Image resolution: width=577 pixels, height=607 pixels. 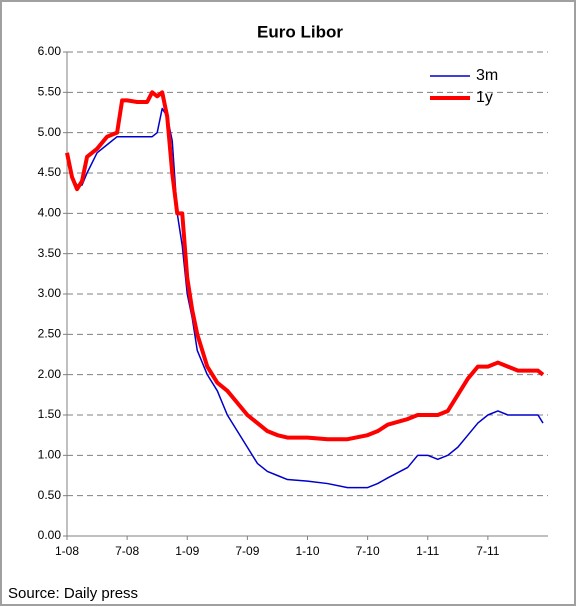 I want to click on x-tick-label: 7-09, so click(x=247, y=551).